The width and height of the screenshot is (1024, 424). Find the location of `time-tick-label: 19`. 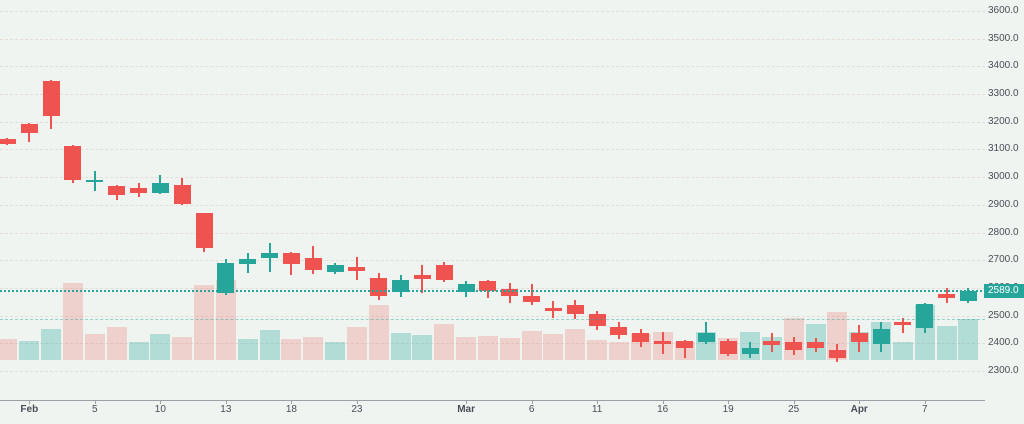

time-tick-label: 19 is located at coordinates (728, 409).